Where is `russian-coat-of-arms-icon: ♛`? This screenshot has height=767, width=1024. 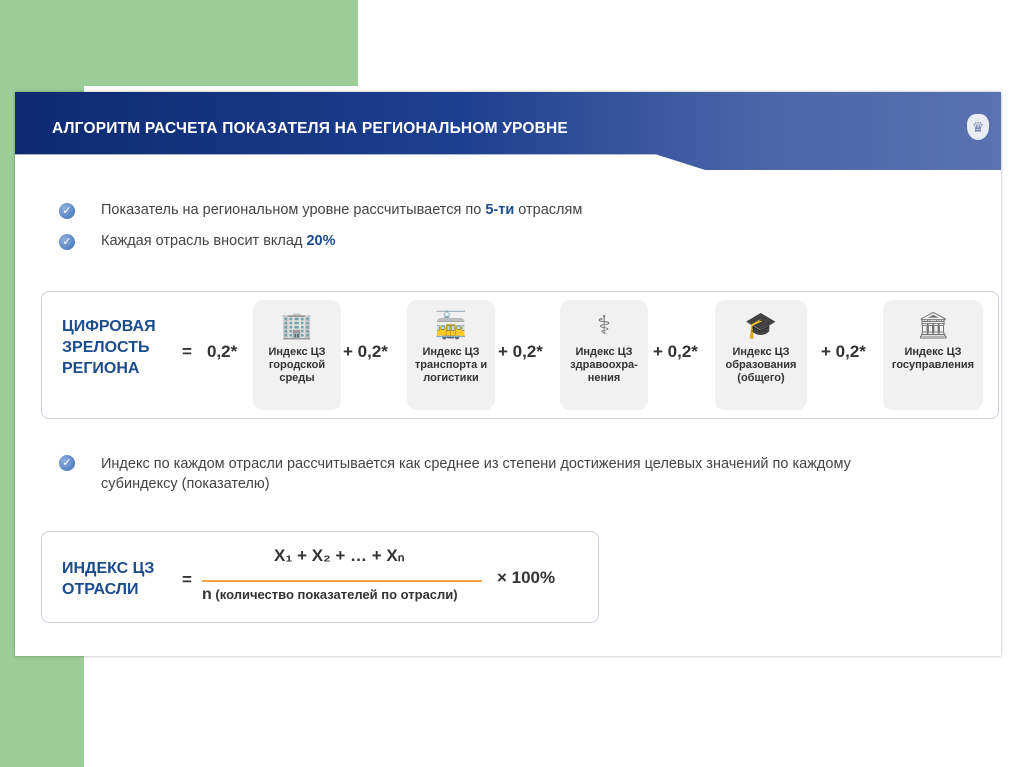 russian-coat-of-arms-icon: ♛ is located at coordinates (978, 127).